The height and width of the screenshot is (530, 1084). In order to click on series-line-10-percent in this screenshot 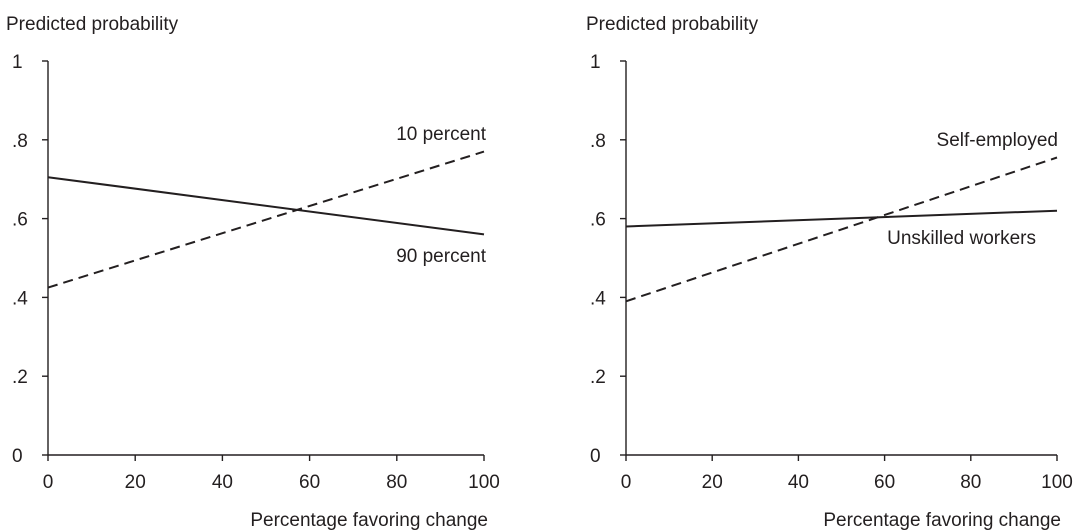, I will do `click(266, 219)`.